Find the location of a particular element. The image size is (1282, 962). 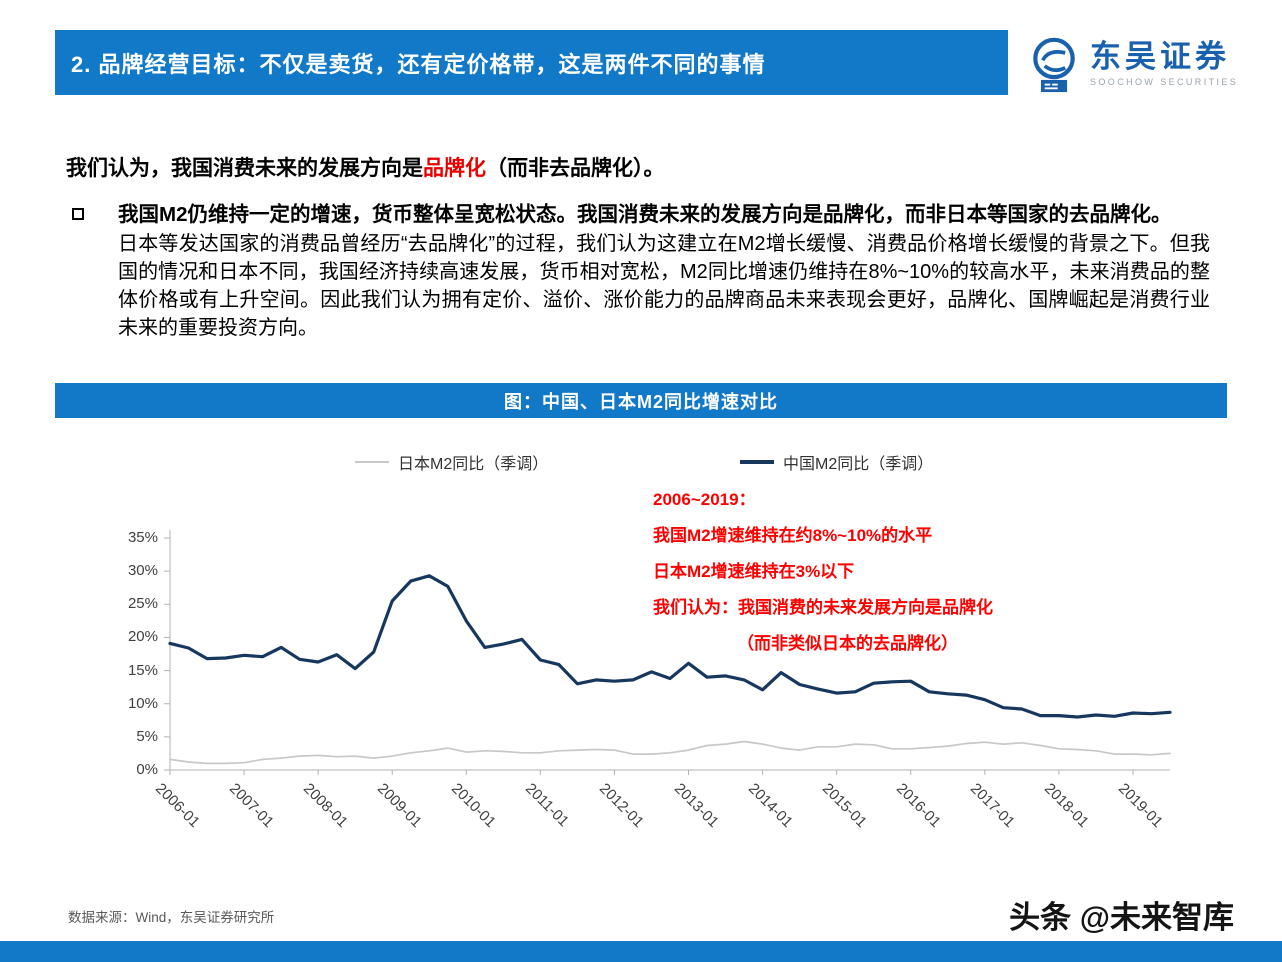

company-logo: 东吴证券 SOOCHOW SECURITIES is located at coordinates (1132, 65).